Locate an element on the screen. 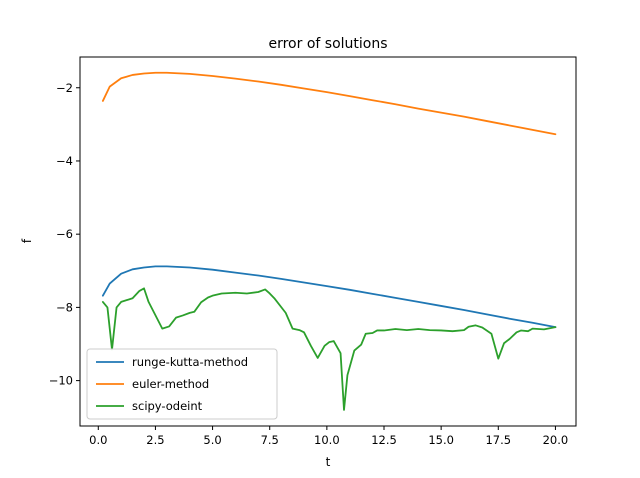  legend-box is located at coordinates (182, 384).